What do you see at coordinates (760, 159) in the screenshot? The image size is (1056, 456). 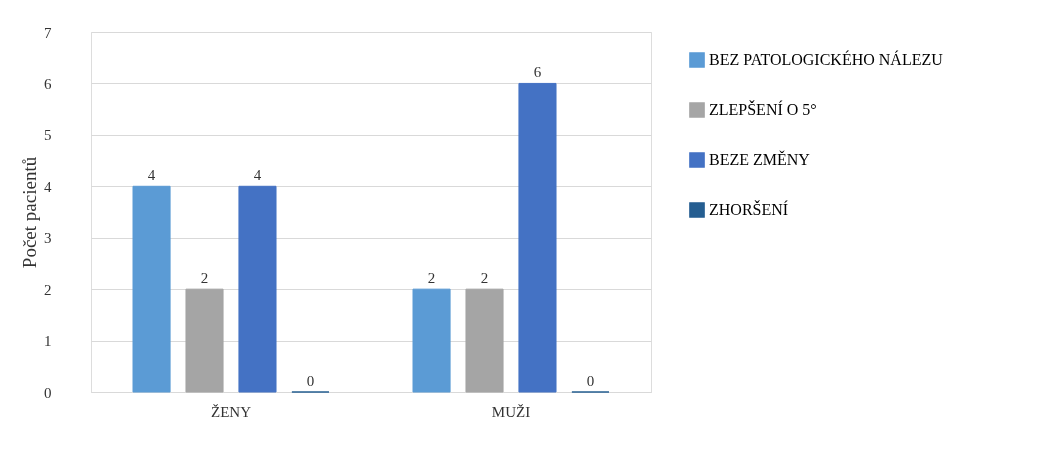 I see `legend-label: BEZE ZMĚNY` at bounding box center [760, 159].